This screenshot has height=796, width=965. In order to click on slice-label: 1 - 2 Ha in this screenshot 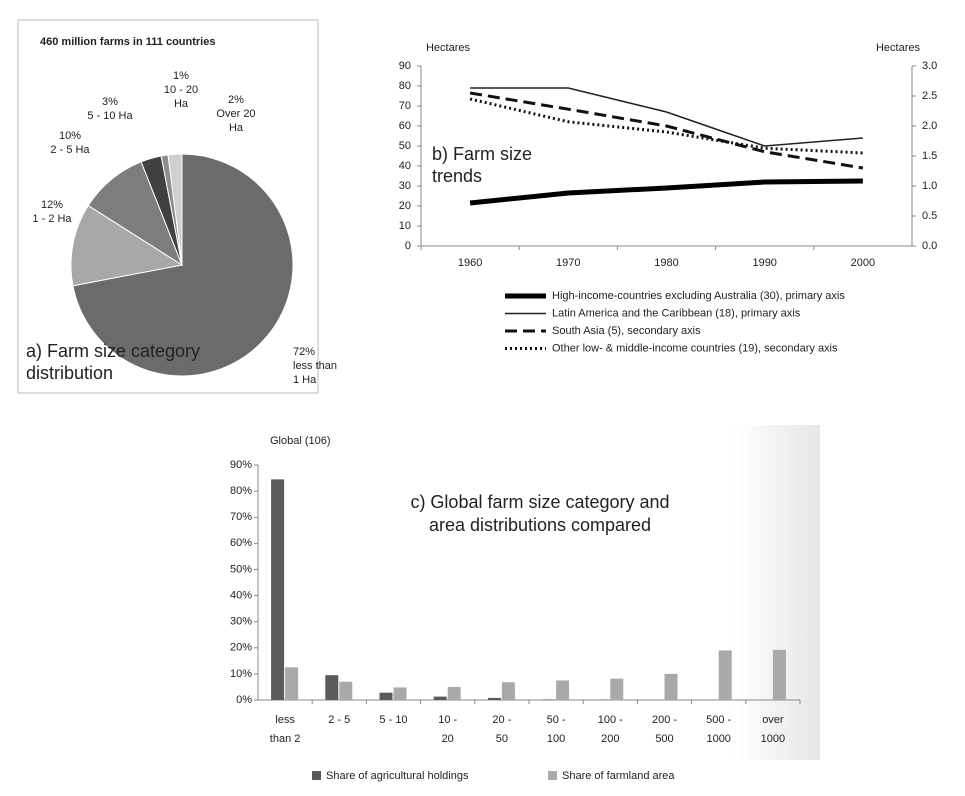, I will do `click(52, 219)`.